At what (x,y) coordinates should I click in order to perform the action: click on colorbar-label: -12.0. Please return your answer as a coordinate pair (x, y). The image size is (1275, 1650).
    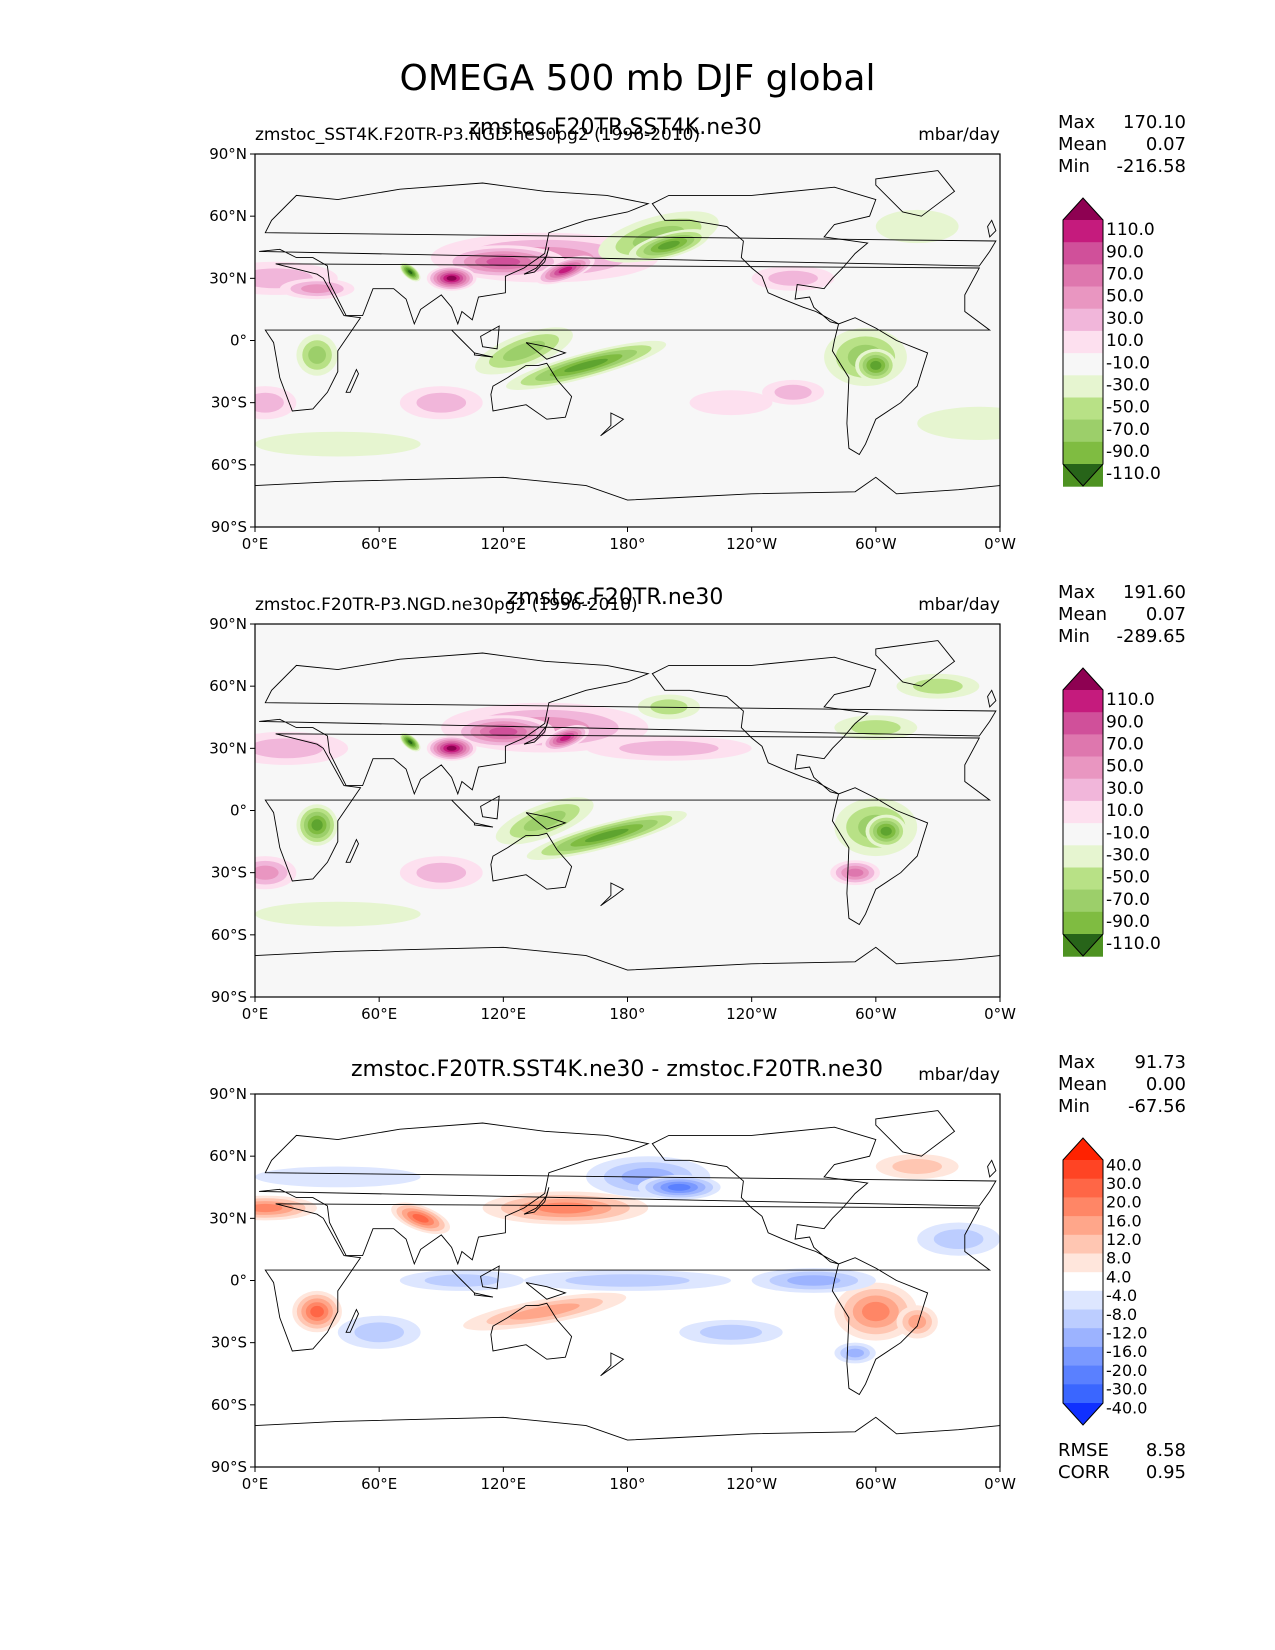
    Looking at the image, I should click on (1126, 1333).